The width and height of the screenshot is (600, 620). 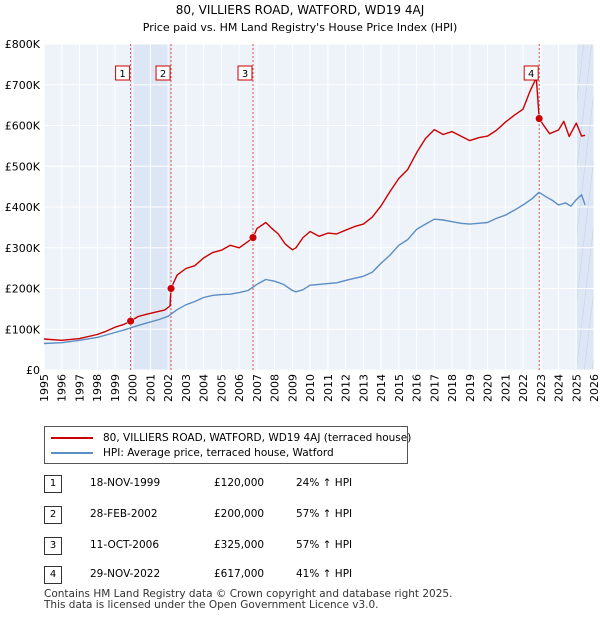 I want to click on x-tick-label: 2019, so click(x=470, y=388).